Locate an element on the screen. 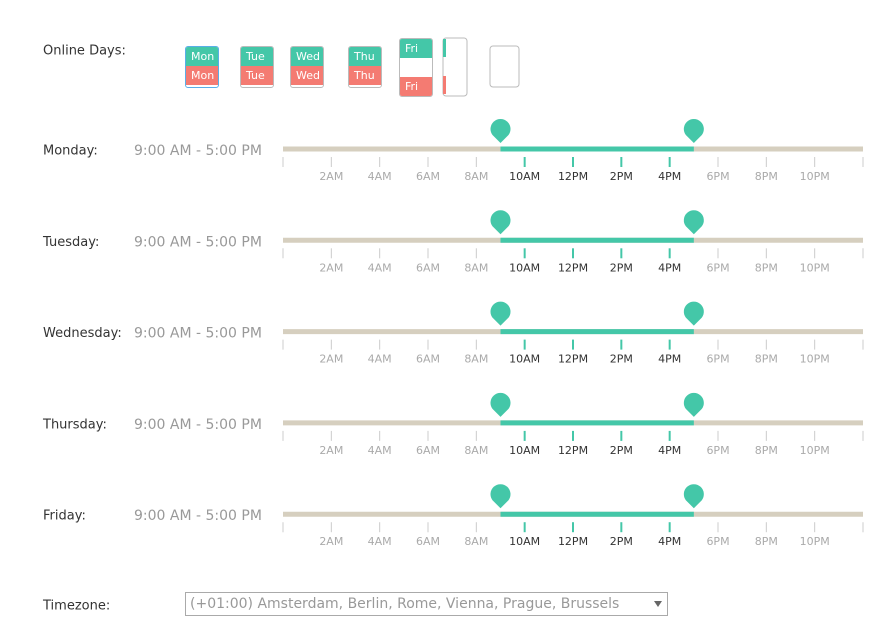  toggle-bottom: Wed is located at coordinates (307, 75).